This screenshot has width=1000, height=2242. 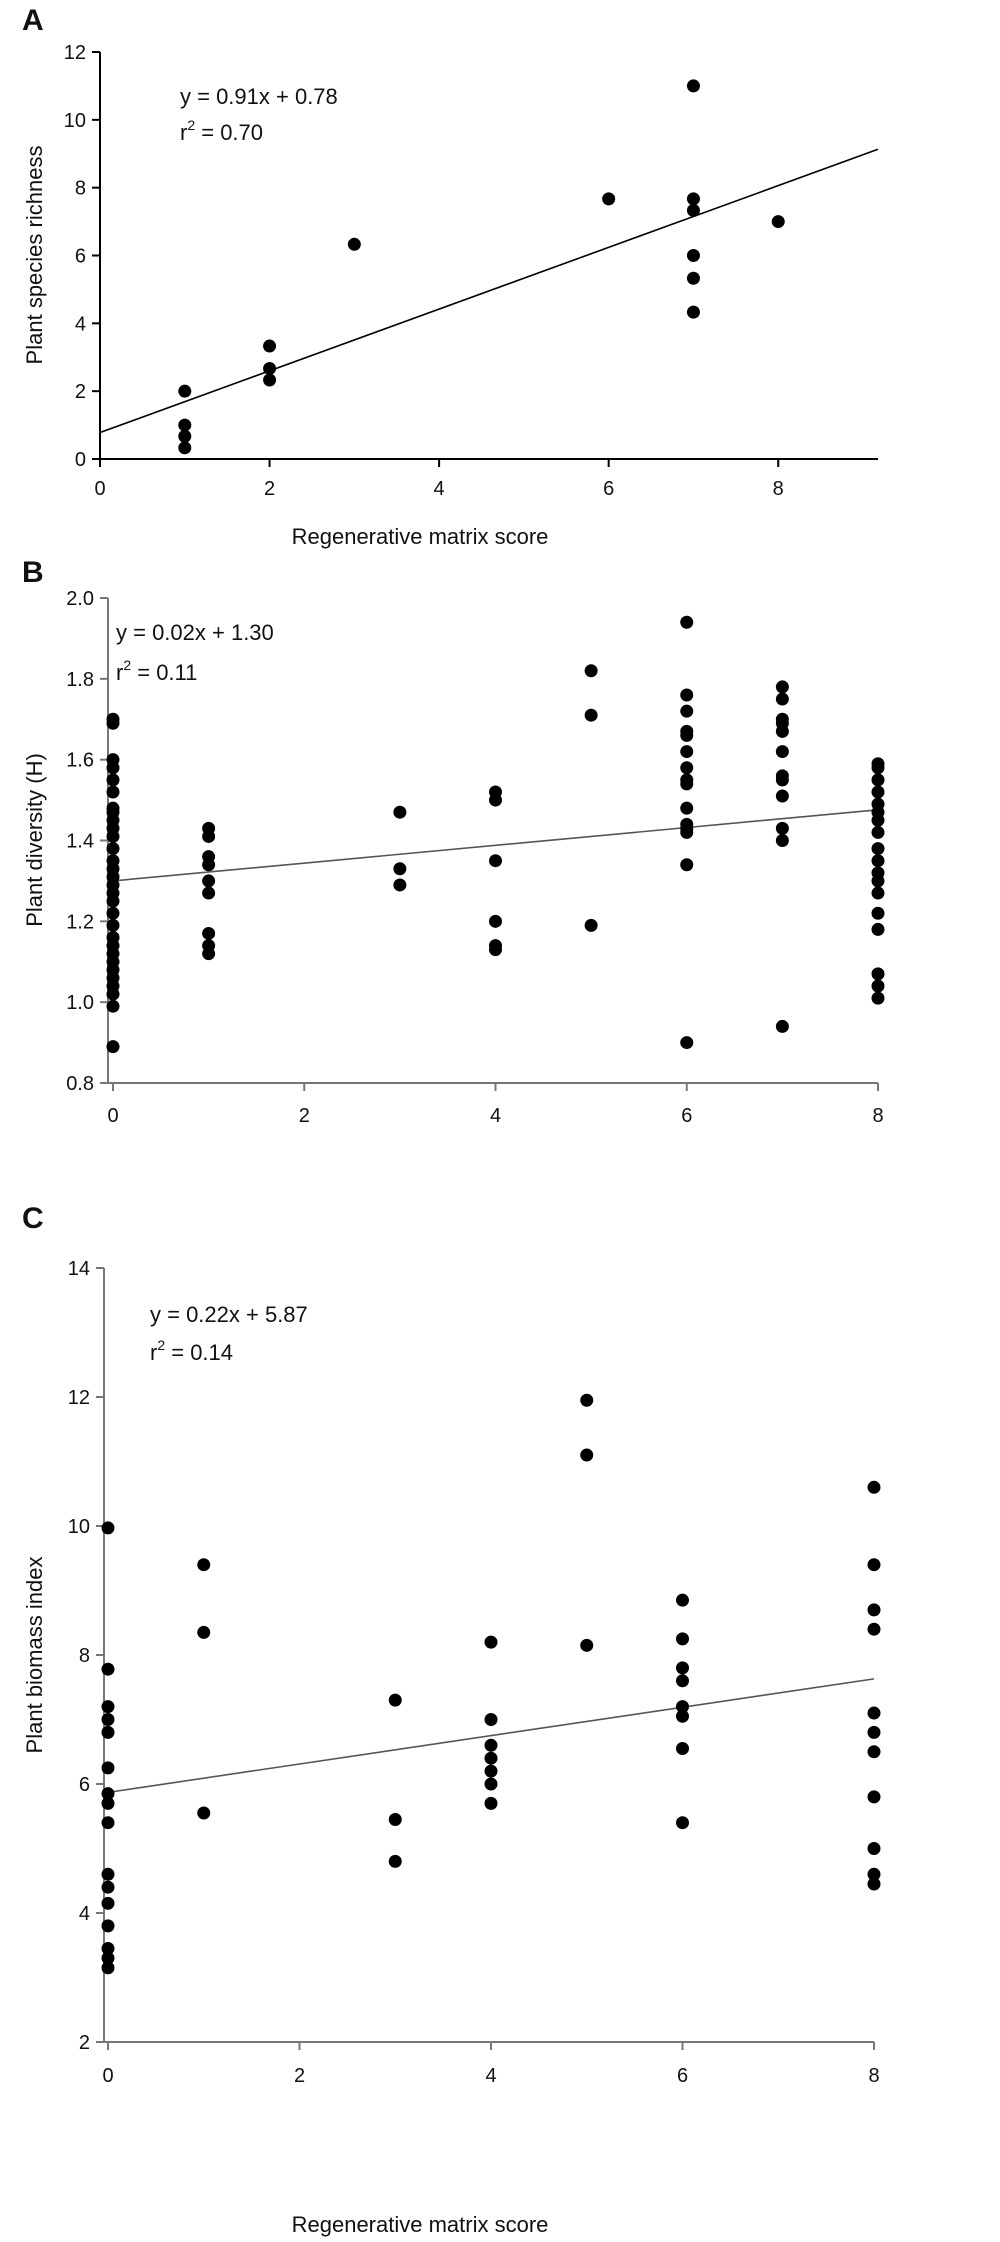 I want to click on r-squared-value: = 0.14, so click(x=199, y=1352).